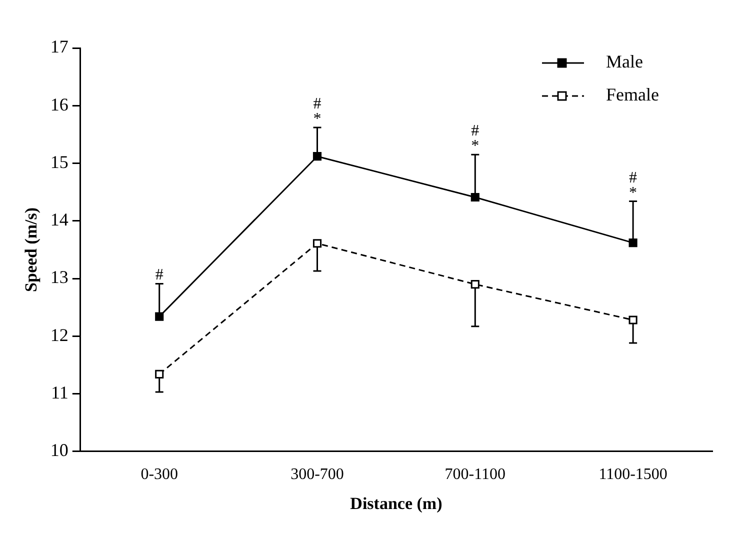 This screenshot has height=537, width=750. I want to click on legend-label: Female, so click(632, 94).